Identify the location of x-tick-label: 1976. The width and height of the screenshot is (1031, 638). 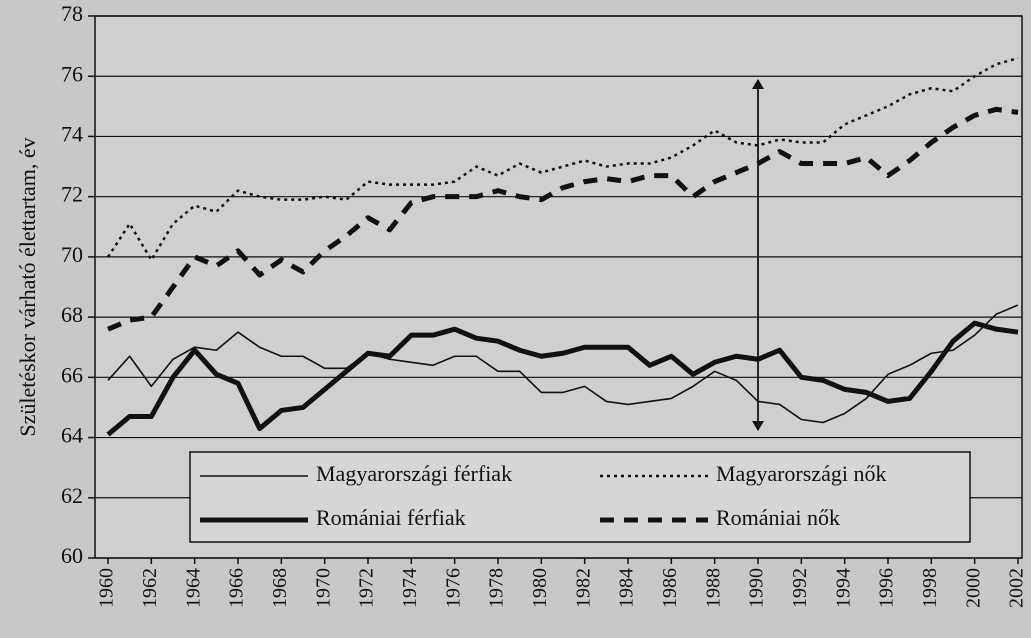
(453, 588).